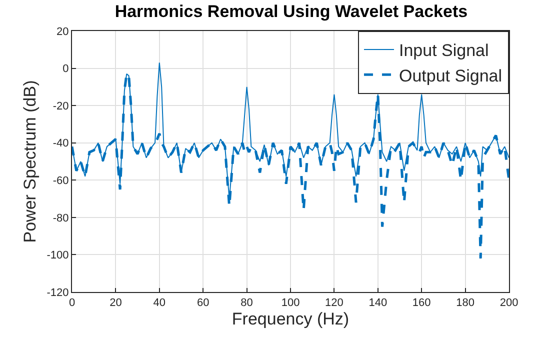  What do you see at coordinates (60, 144) in the screenshot?
I see `y-tick-label: -40` at bounding box center [60, 144].